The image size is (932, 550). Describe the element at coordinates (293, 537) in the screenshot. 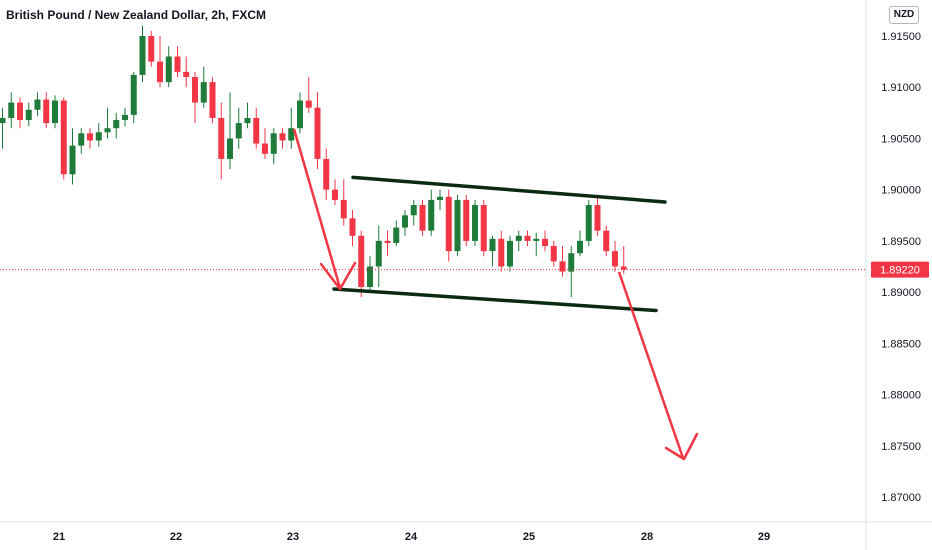

I see `time-tick-label: 23` at that location.